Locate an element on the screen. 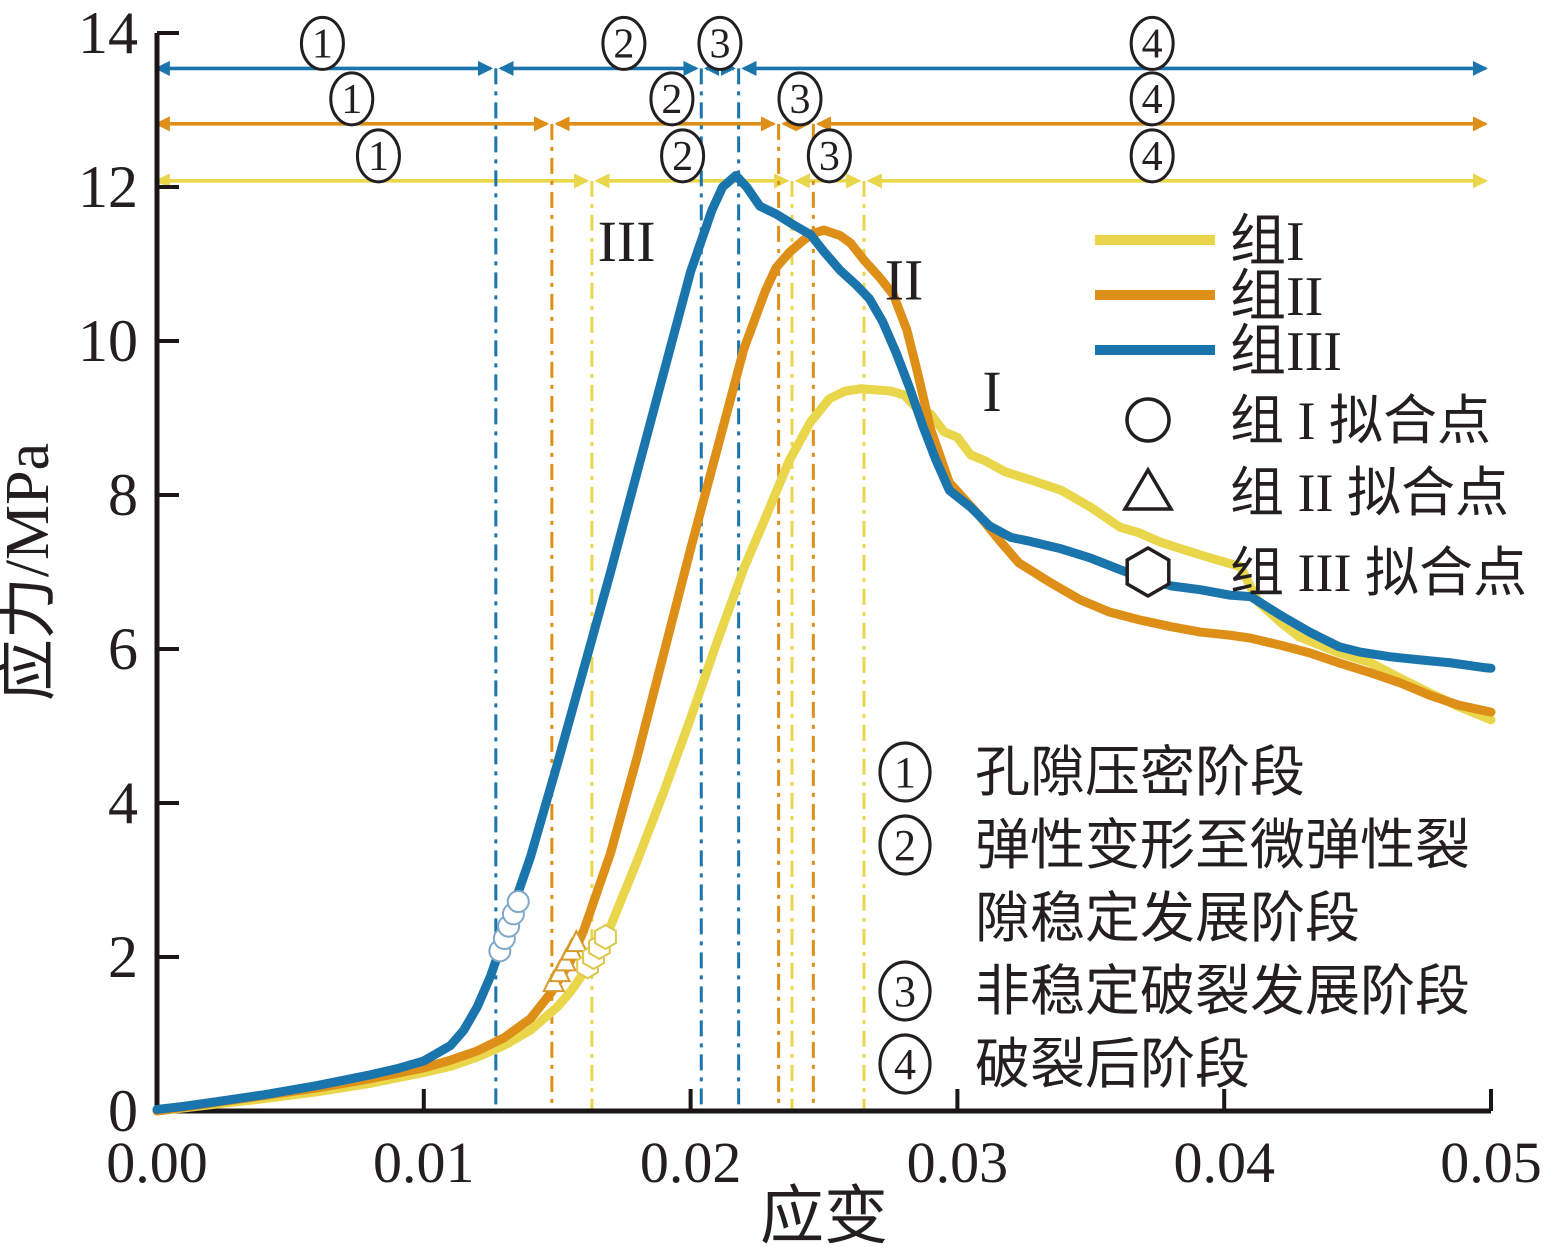  x-tick-label: 0.03 is located at coordinates (958, 1162).